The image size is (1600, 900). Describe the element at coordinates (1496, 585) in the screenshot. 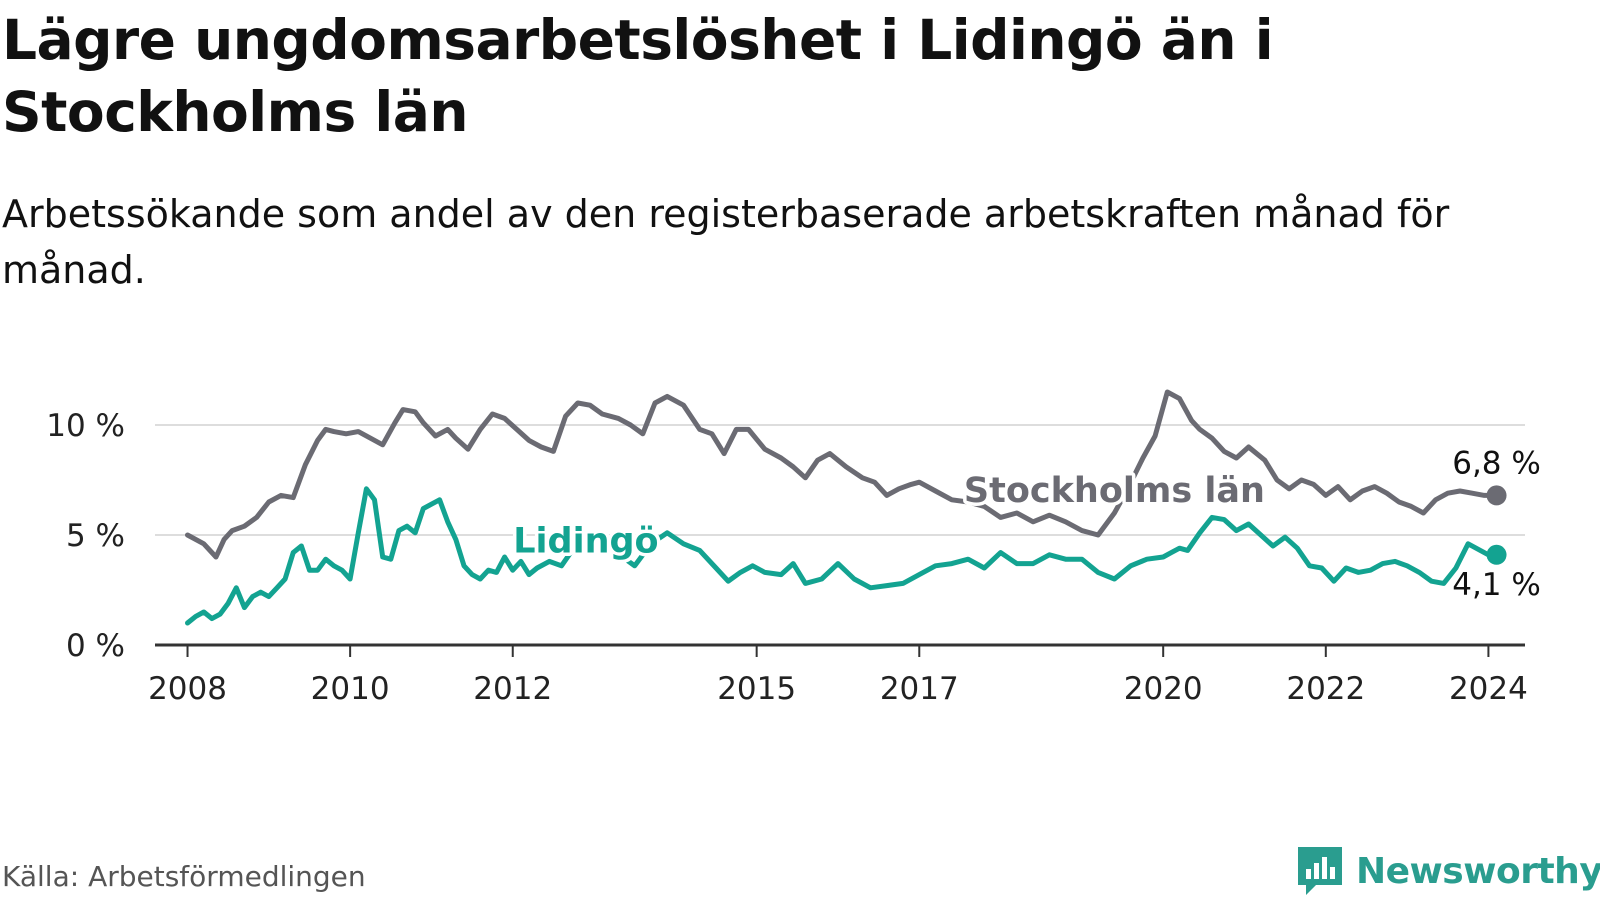

I see `lidingo-end-value-label: 4,1 %` at that location.